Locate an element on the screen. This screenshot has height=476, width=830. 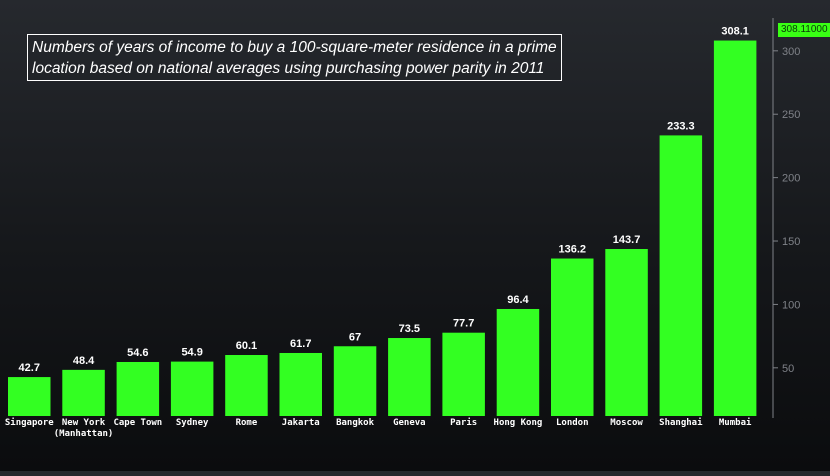
x-category-label: Singapore is located at coordinates (29, 422).